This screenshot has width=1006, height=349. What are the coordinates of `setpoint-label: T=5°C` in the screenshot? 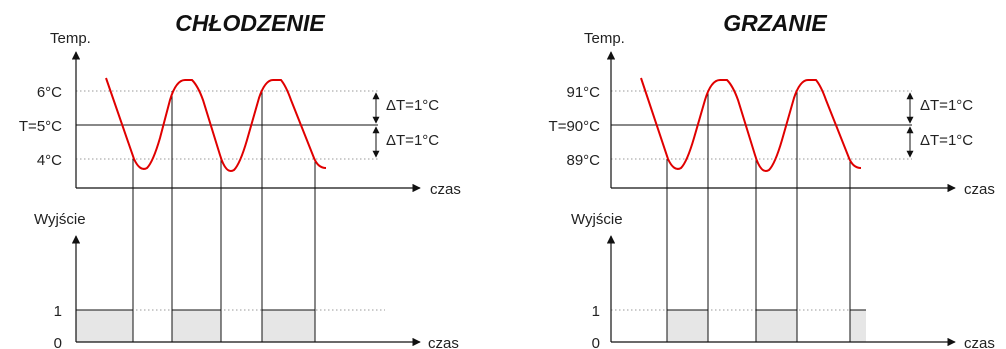 It's located at (40, 126).